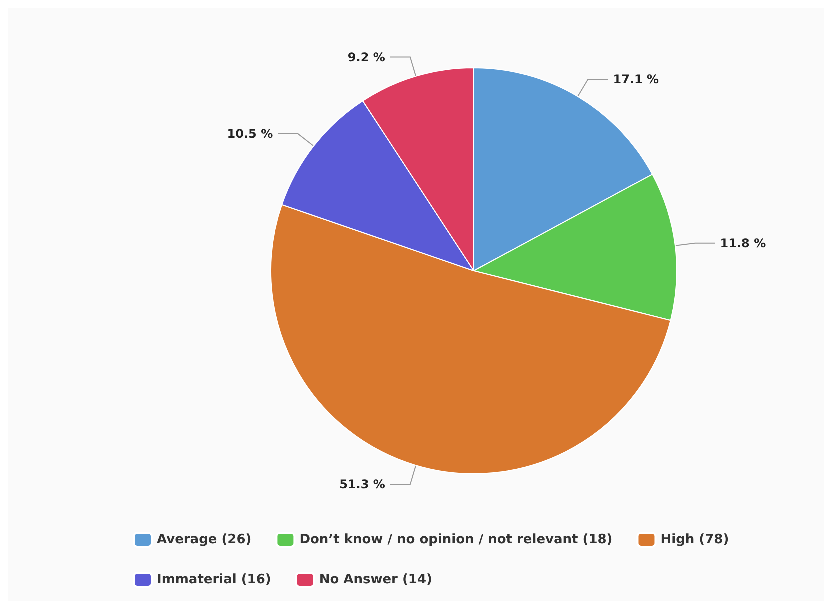  Describe the element at coordinates (456, 540) in the screenshot. I see `legend-label: Don’t know / no opinion / not relevant (18)` at that location.